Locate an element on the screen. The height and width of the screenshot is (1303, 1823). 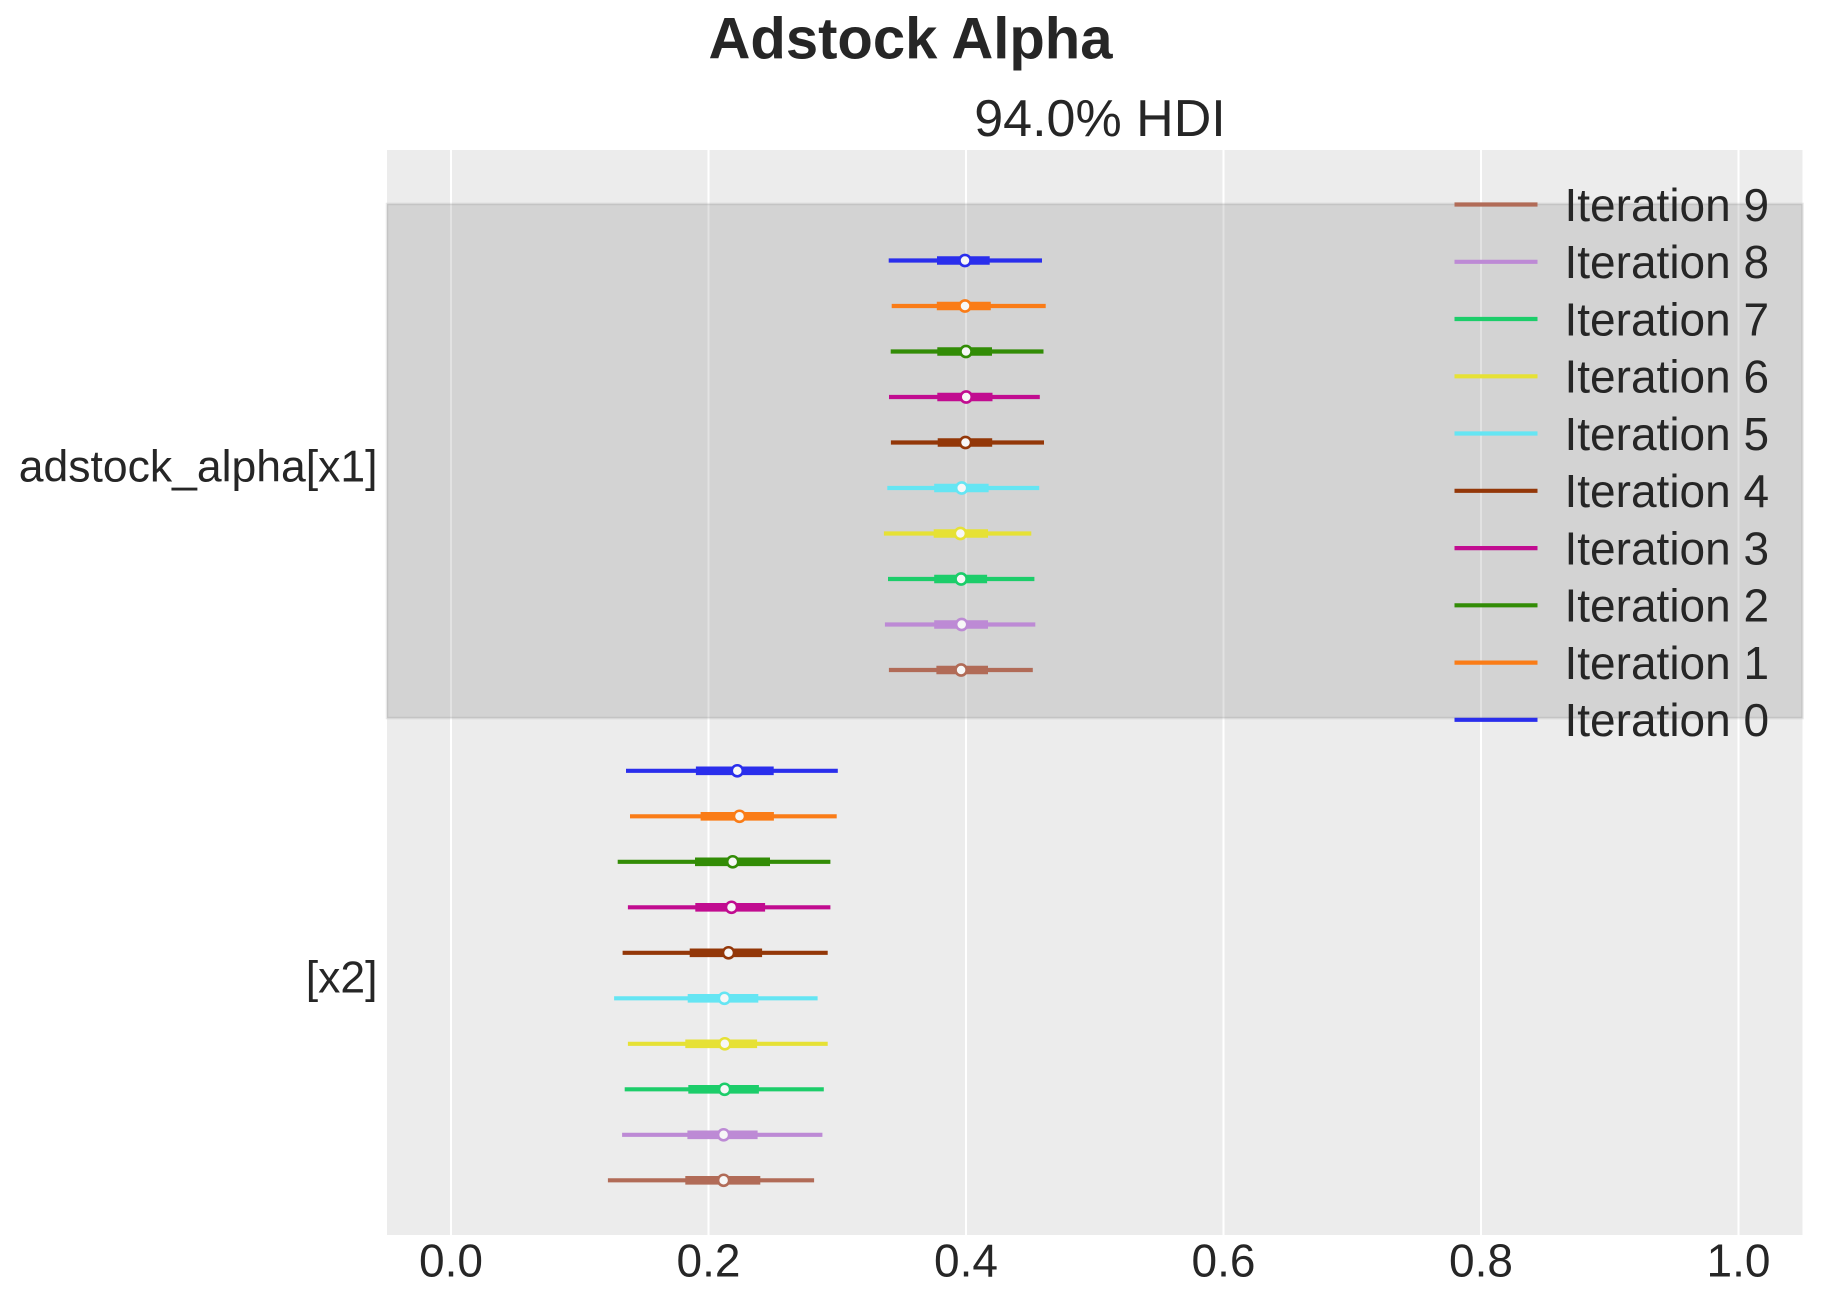
svg-text: Iteration 6 is located at coordinates (1667, 377).